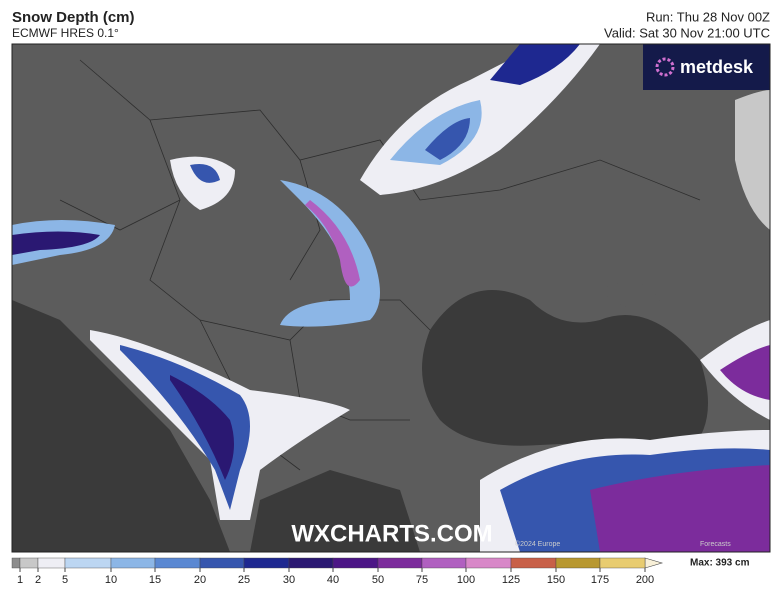 Image resolution: width=782 pixels, height=605 pixels. What do you see at coordinates (391, 533) in the screenshot?
I see `watermark: WXCHARTS.COM` at bounding box center [391, 533].